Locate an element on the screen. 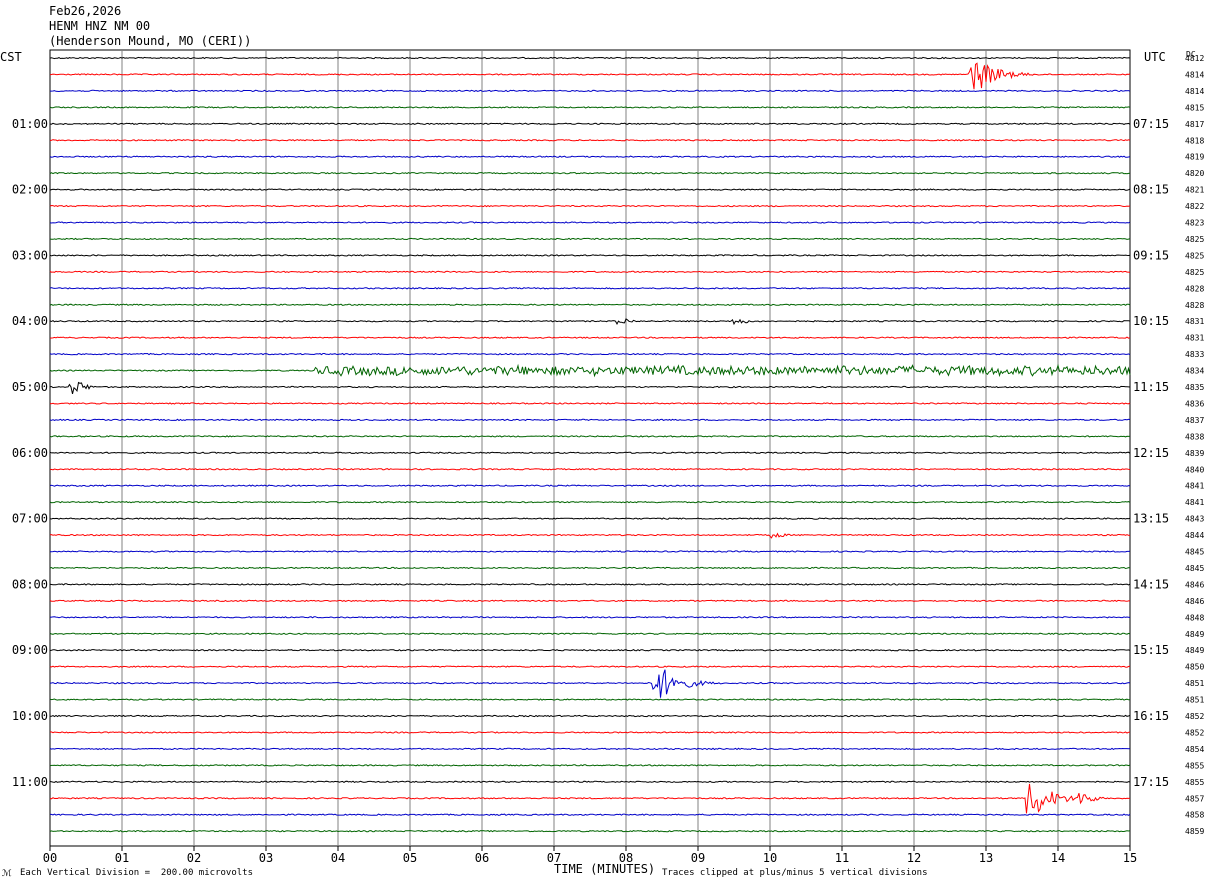  dc-offset-label: 4819 is located at coordinates (1194, 157).